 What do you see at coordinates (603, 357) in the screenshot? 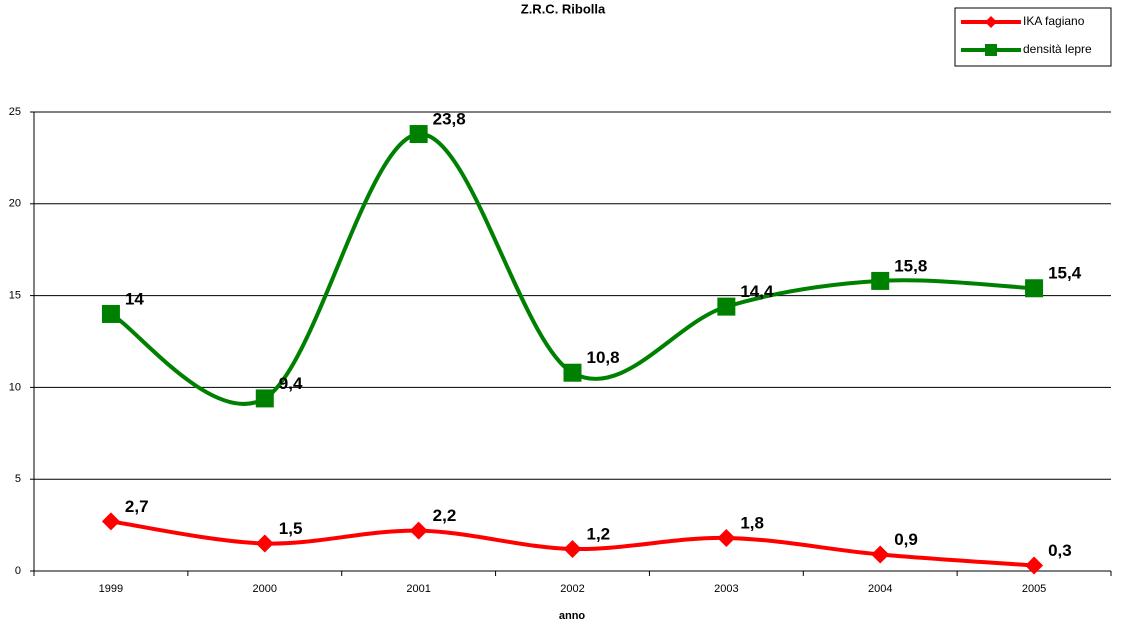
I see `data-label: 10,8` at bounding box center [603, 357].